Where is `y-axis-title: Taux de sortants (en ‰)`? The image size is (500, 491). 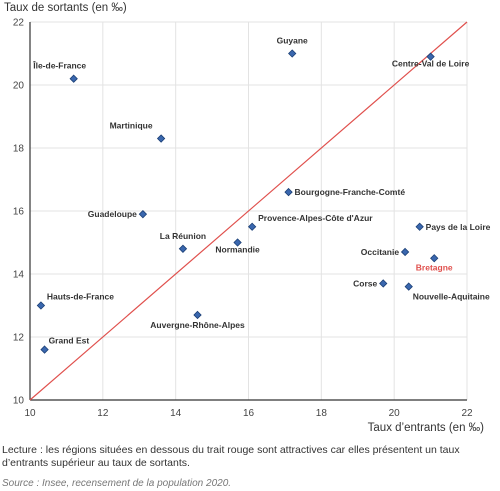
y-axis-title: Taux de sortants (en ‰) is located at coordinates (65, 8).